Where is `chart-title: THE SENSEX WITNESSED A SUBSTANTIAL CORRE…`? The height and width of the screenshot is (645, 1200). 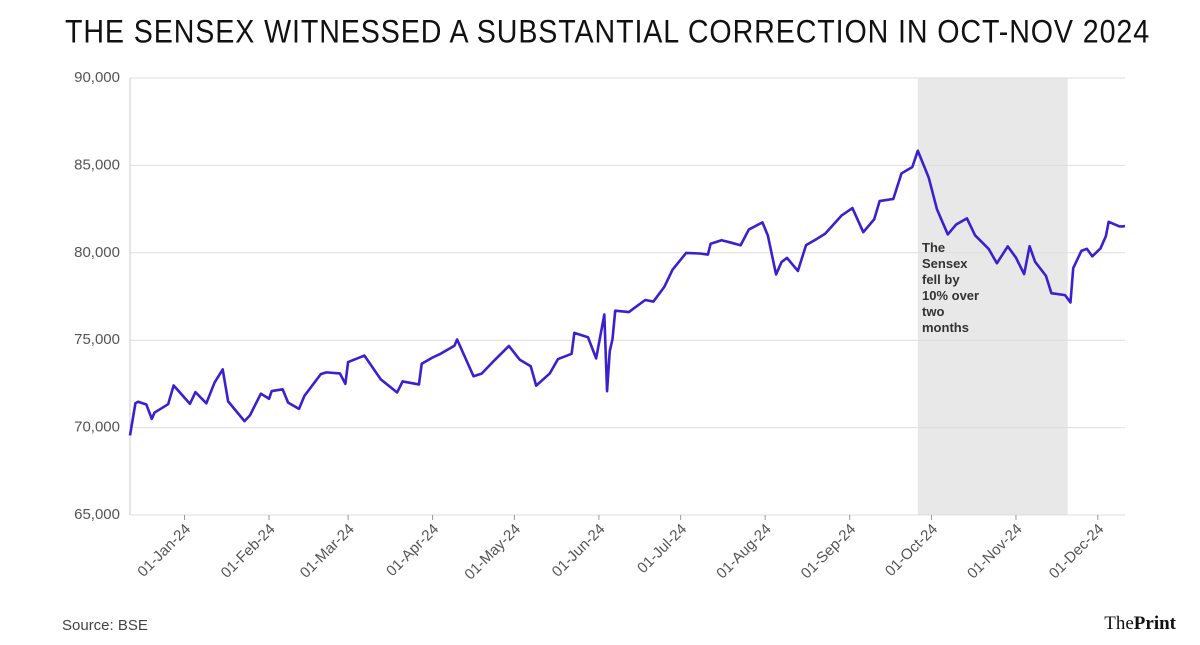
chart-title: THE SENSEX WITNESSED A SUBSTANTIAL CORRE… is located at coordinates (607, 31).